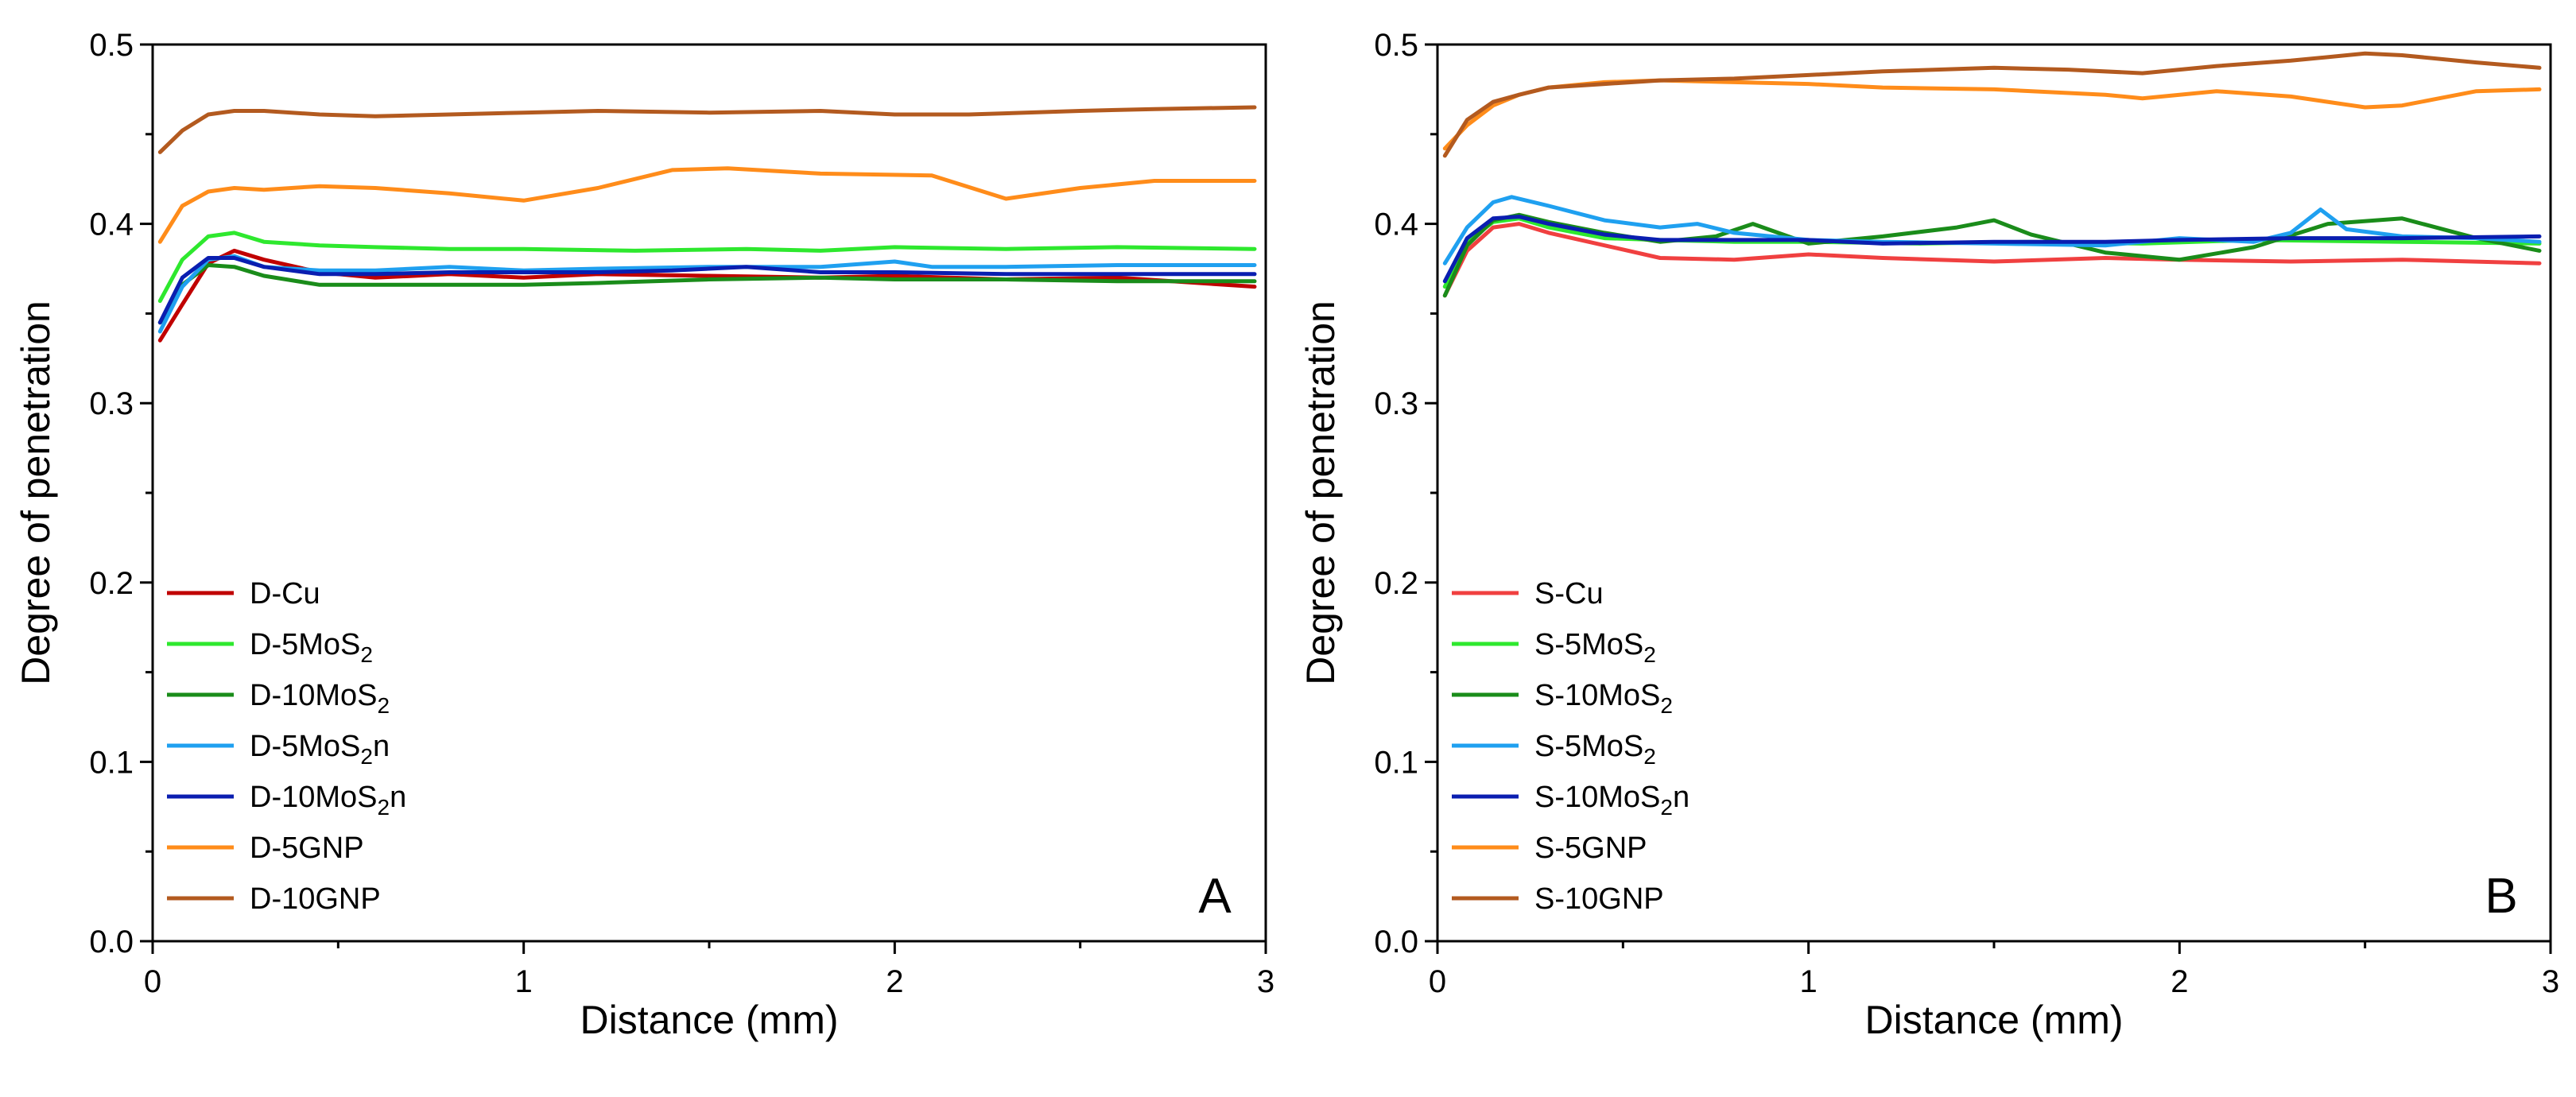  Describe the element at coordinates (1265, 982) in the screenshot. I see `x-tick-label-a-3: 3` at that location.